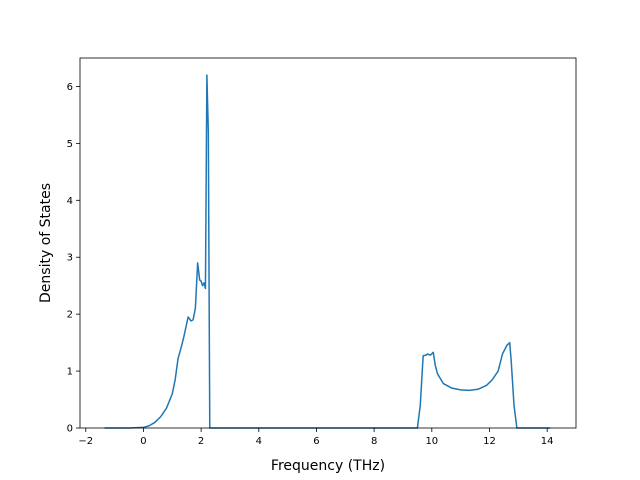 The height and width of the screenshot is (480, 640). I want to click on y-tick-label: 3, so click(70, 258).